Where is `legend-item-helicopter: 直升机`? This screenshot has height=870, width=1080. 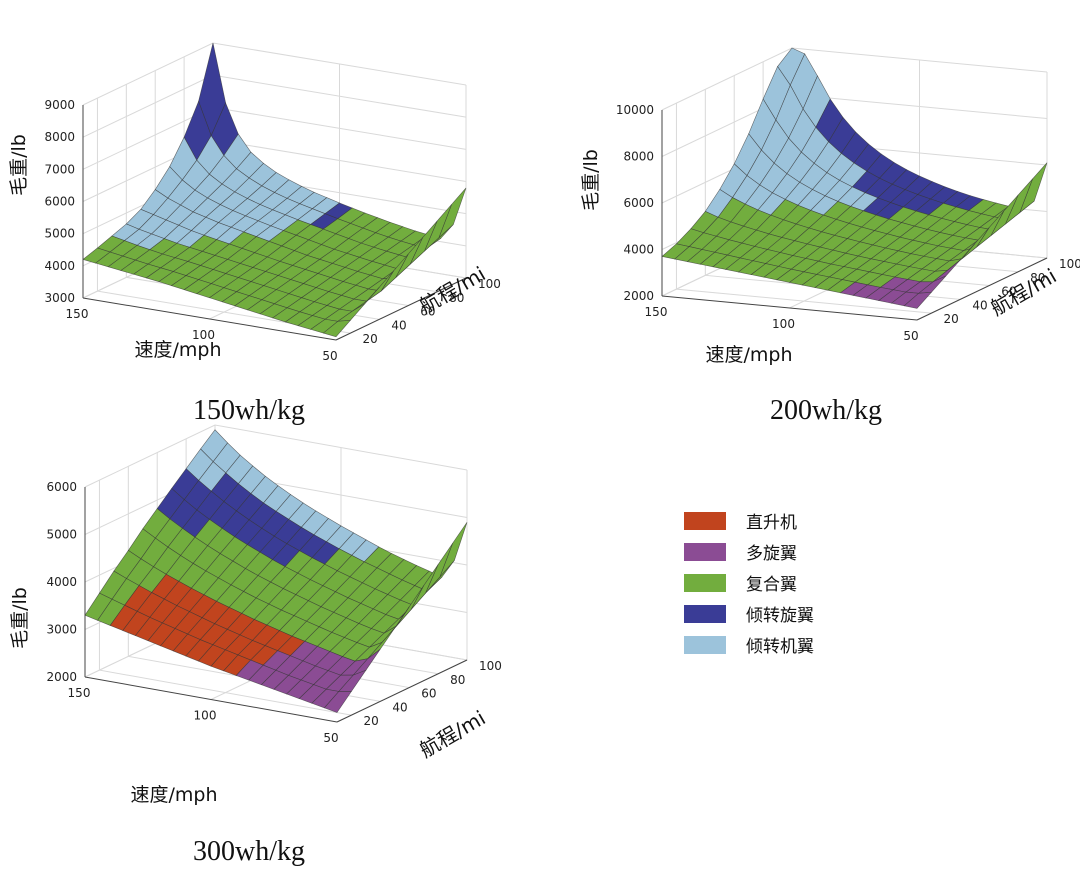
legend-item-helicopter: 直升机 is located at coordinates (749, 520).